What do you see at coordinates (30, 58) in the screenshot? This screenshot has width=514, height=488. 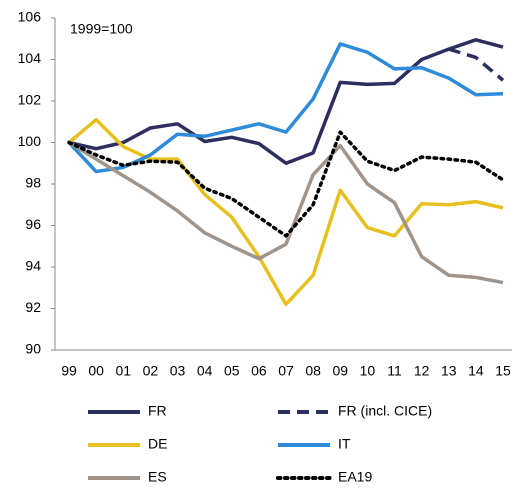 I see `y-tick-label: 104` at bounding box center [30, 58].